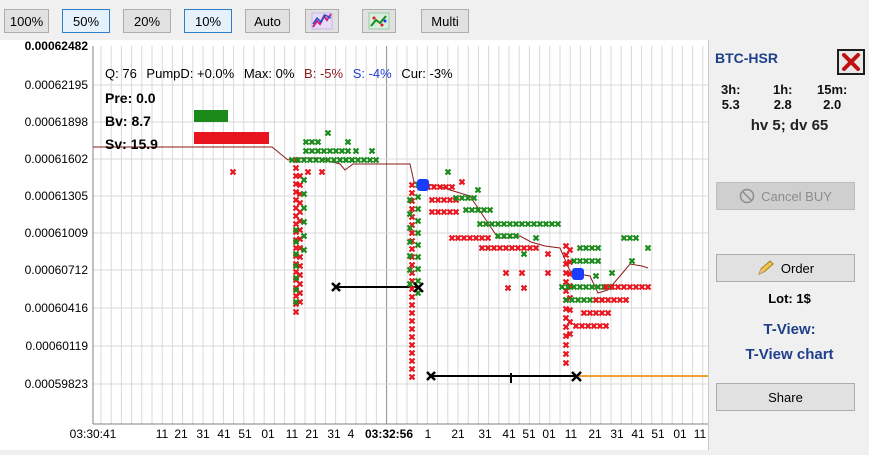  I want to click on zoom-20-button: 20%, so click(147, 21).